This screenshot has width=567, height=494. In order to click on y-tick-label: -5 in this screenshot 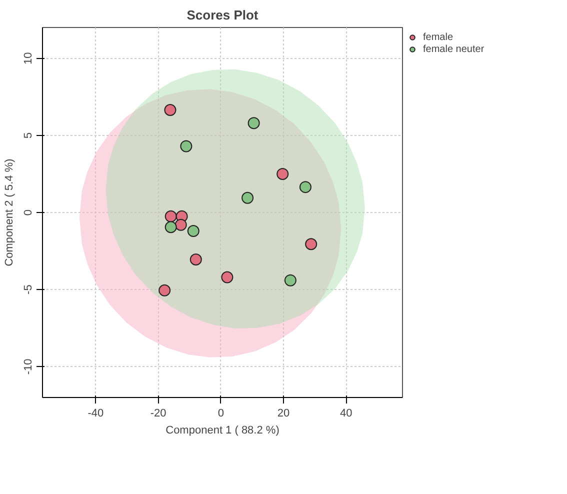, I will do `click(28, 289)`.